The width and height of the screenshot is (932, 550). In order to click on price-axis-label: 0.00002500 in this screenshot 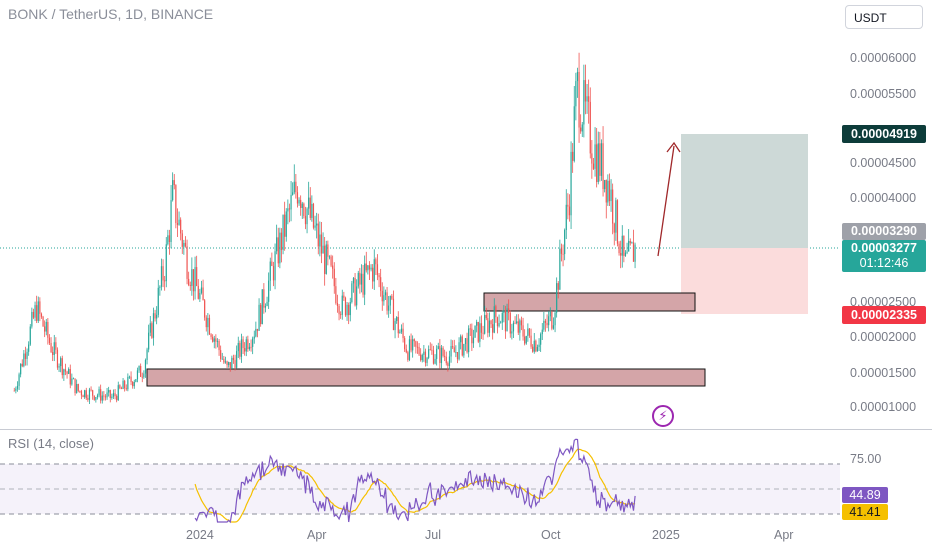, I will do `click(883, 302)`.